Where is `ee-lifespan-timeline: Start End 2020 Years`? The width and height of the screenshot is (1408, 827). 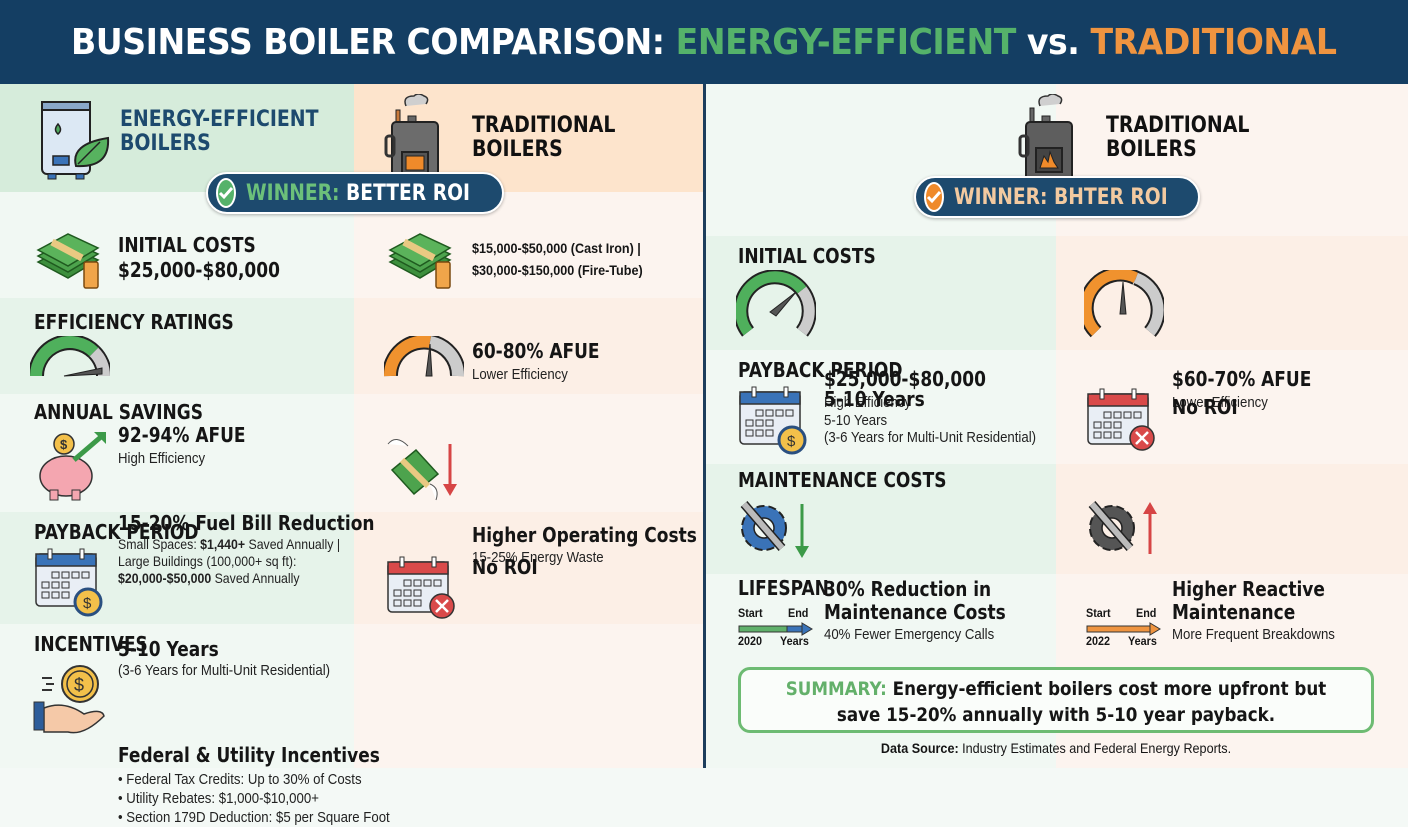
ee-lifespan-timeline: Start End 2020 Years is located at coordinates (778, 627).